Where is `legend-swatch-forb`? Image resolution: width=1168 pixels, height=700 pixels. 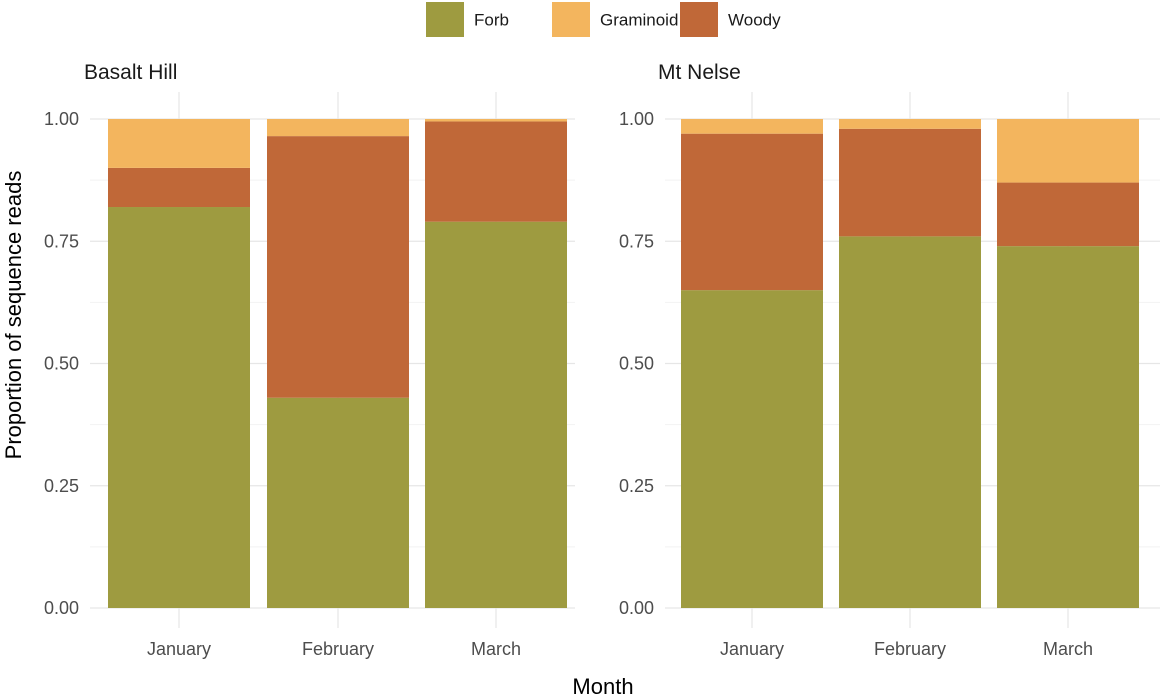 legend-swatch-forb is located at coordinates (445, 19).